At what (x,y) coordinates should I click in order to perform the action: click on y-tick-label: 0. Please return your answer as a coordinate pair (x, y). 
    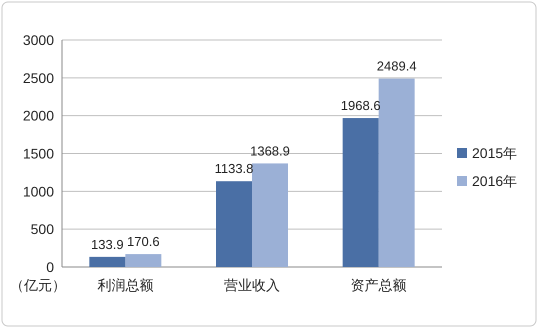
    Looking at the image, I should click on (50, 267).